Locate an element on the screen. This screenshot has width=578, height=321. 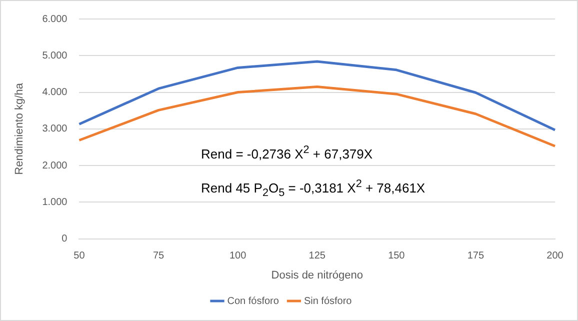
y-tick-label: 0 is located at coordinates (65, 239).